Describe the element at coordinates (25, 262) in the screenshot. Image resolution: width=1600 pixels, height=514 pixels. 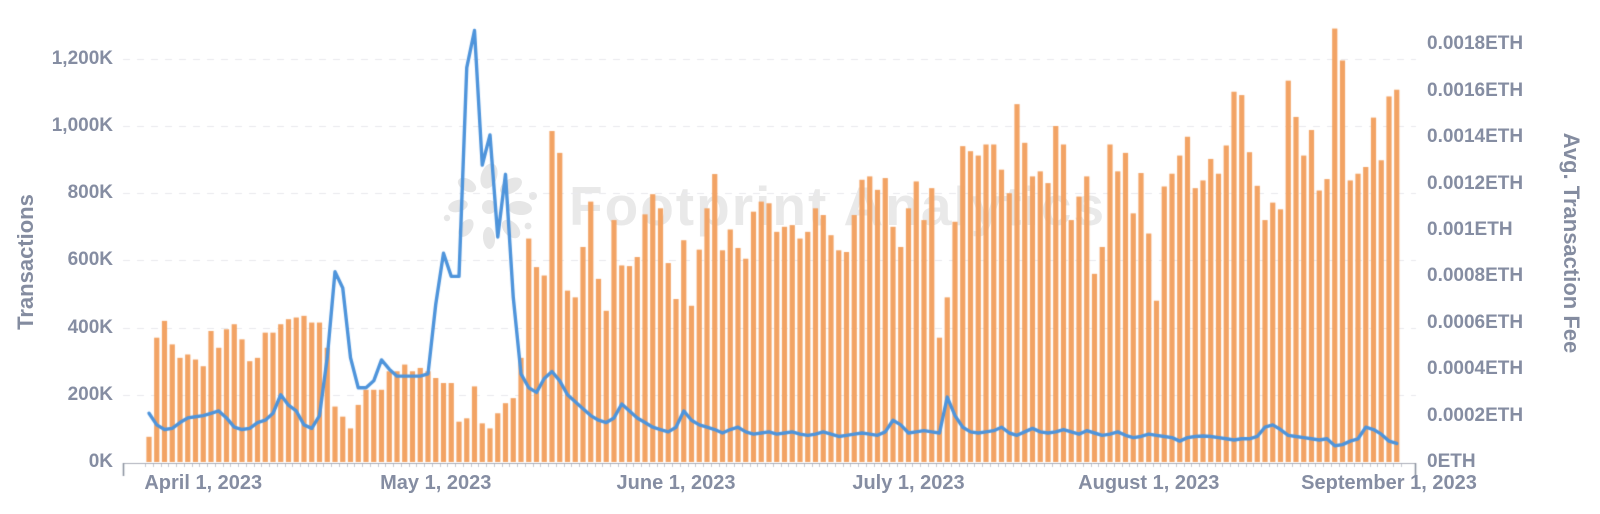
I see `left-axis-title: Transactions` at that location.